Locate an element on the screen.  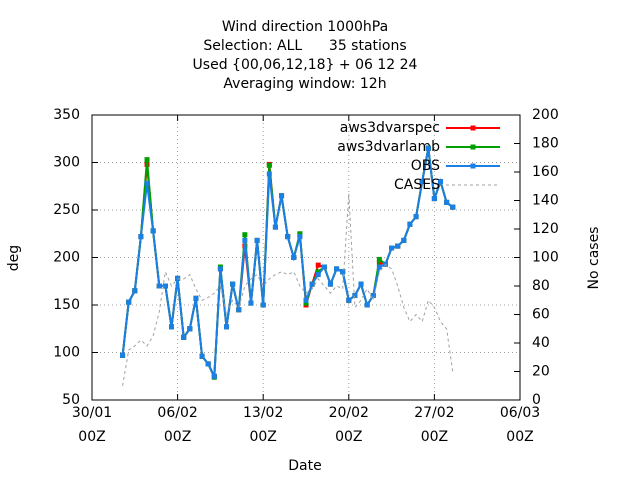
y2-tick-label: 20 is located at coordinates (541, 372).